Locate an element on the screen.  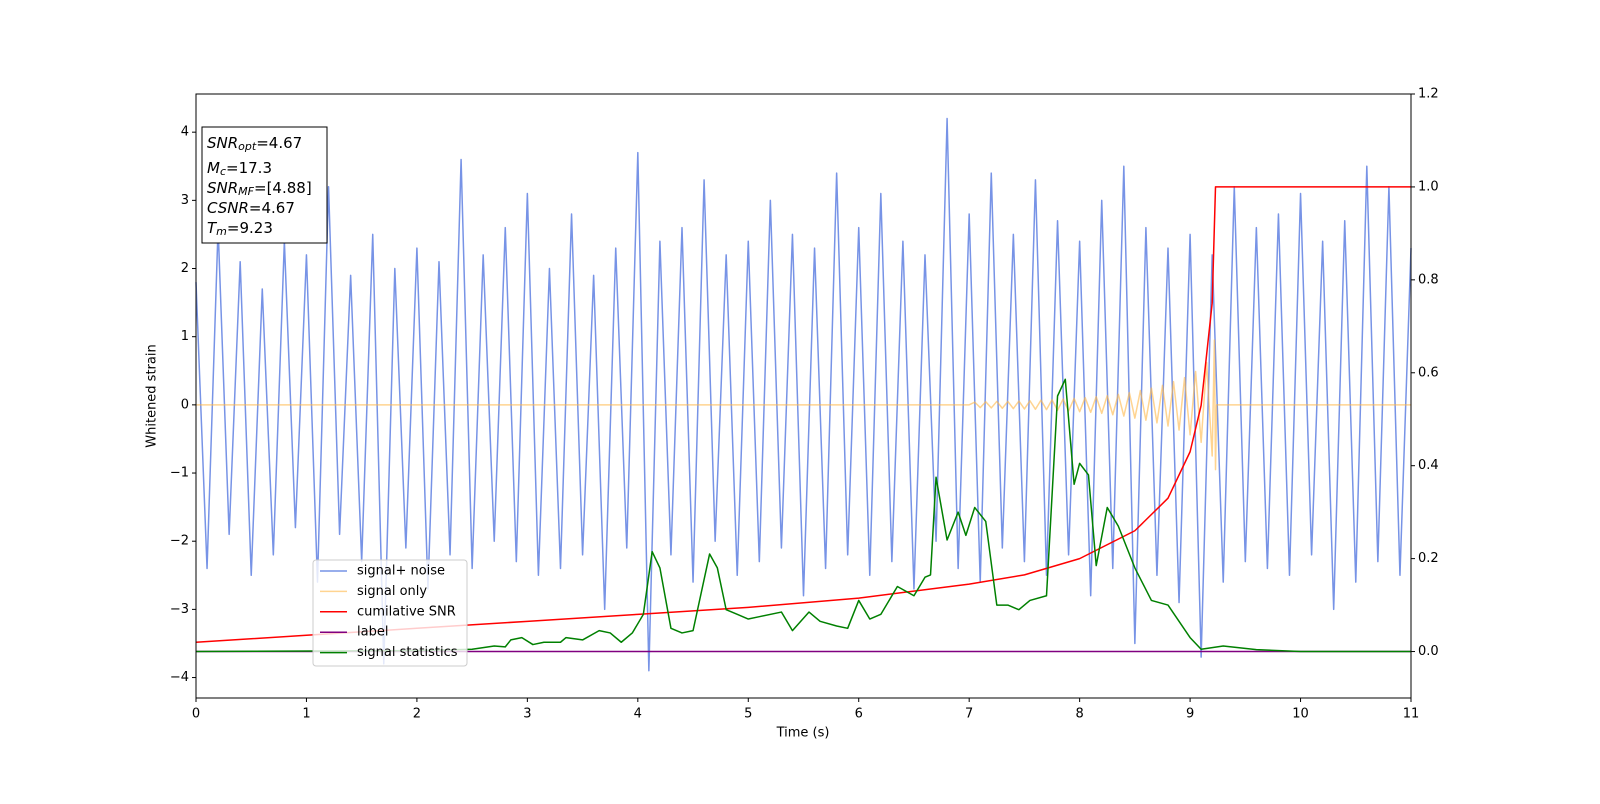
series-line is located at coordinates (803, 405).